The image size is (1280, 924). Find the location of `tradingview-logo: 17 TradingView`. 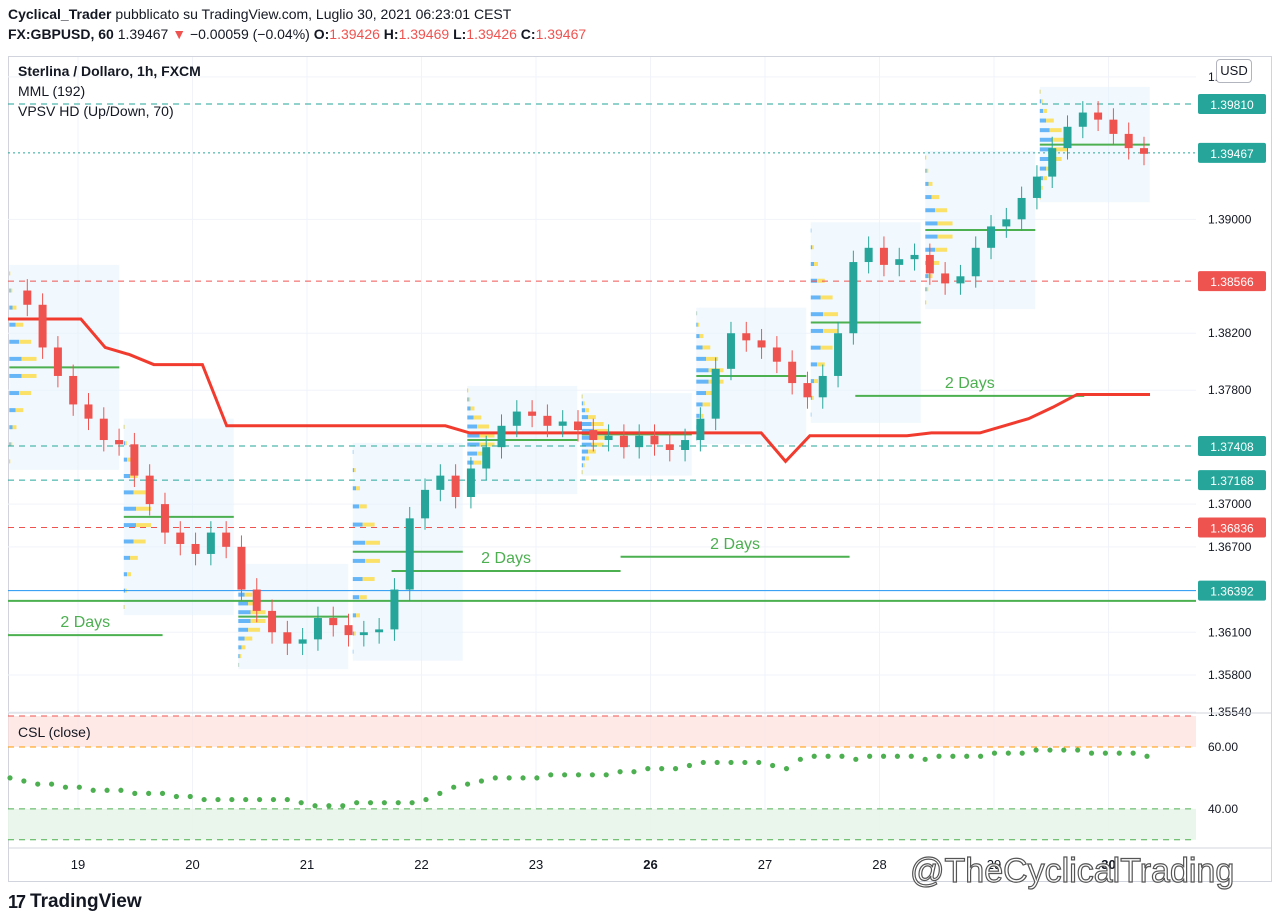

tradingview-logo: 17 TradingView is located at coordinates (75, 902).